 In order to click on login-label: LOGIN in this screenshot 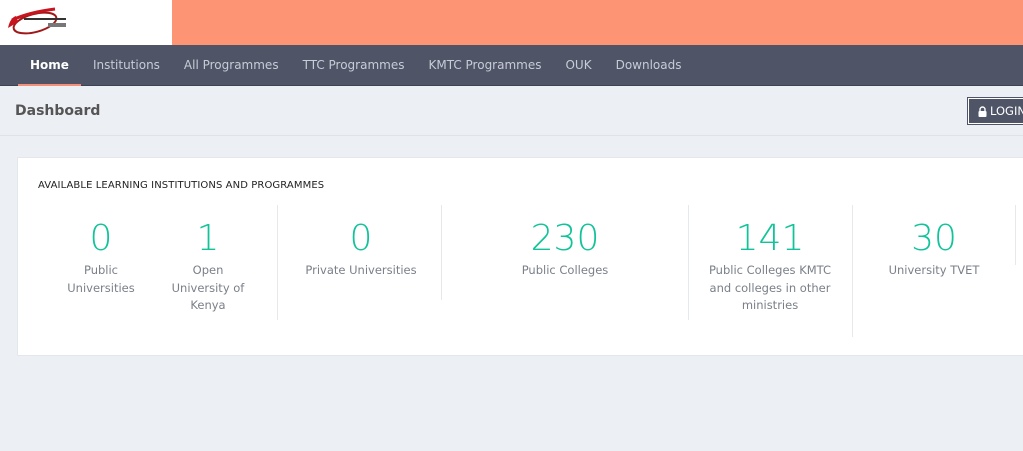, I will do `click(1006, 111)`.